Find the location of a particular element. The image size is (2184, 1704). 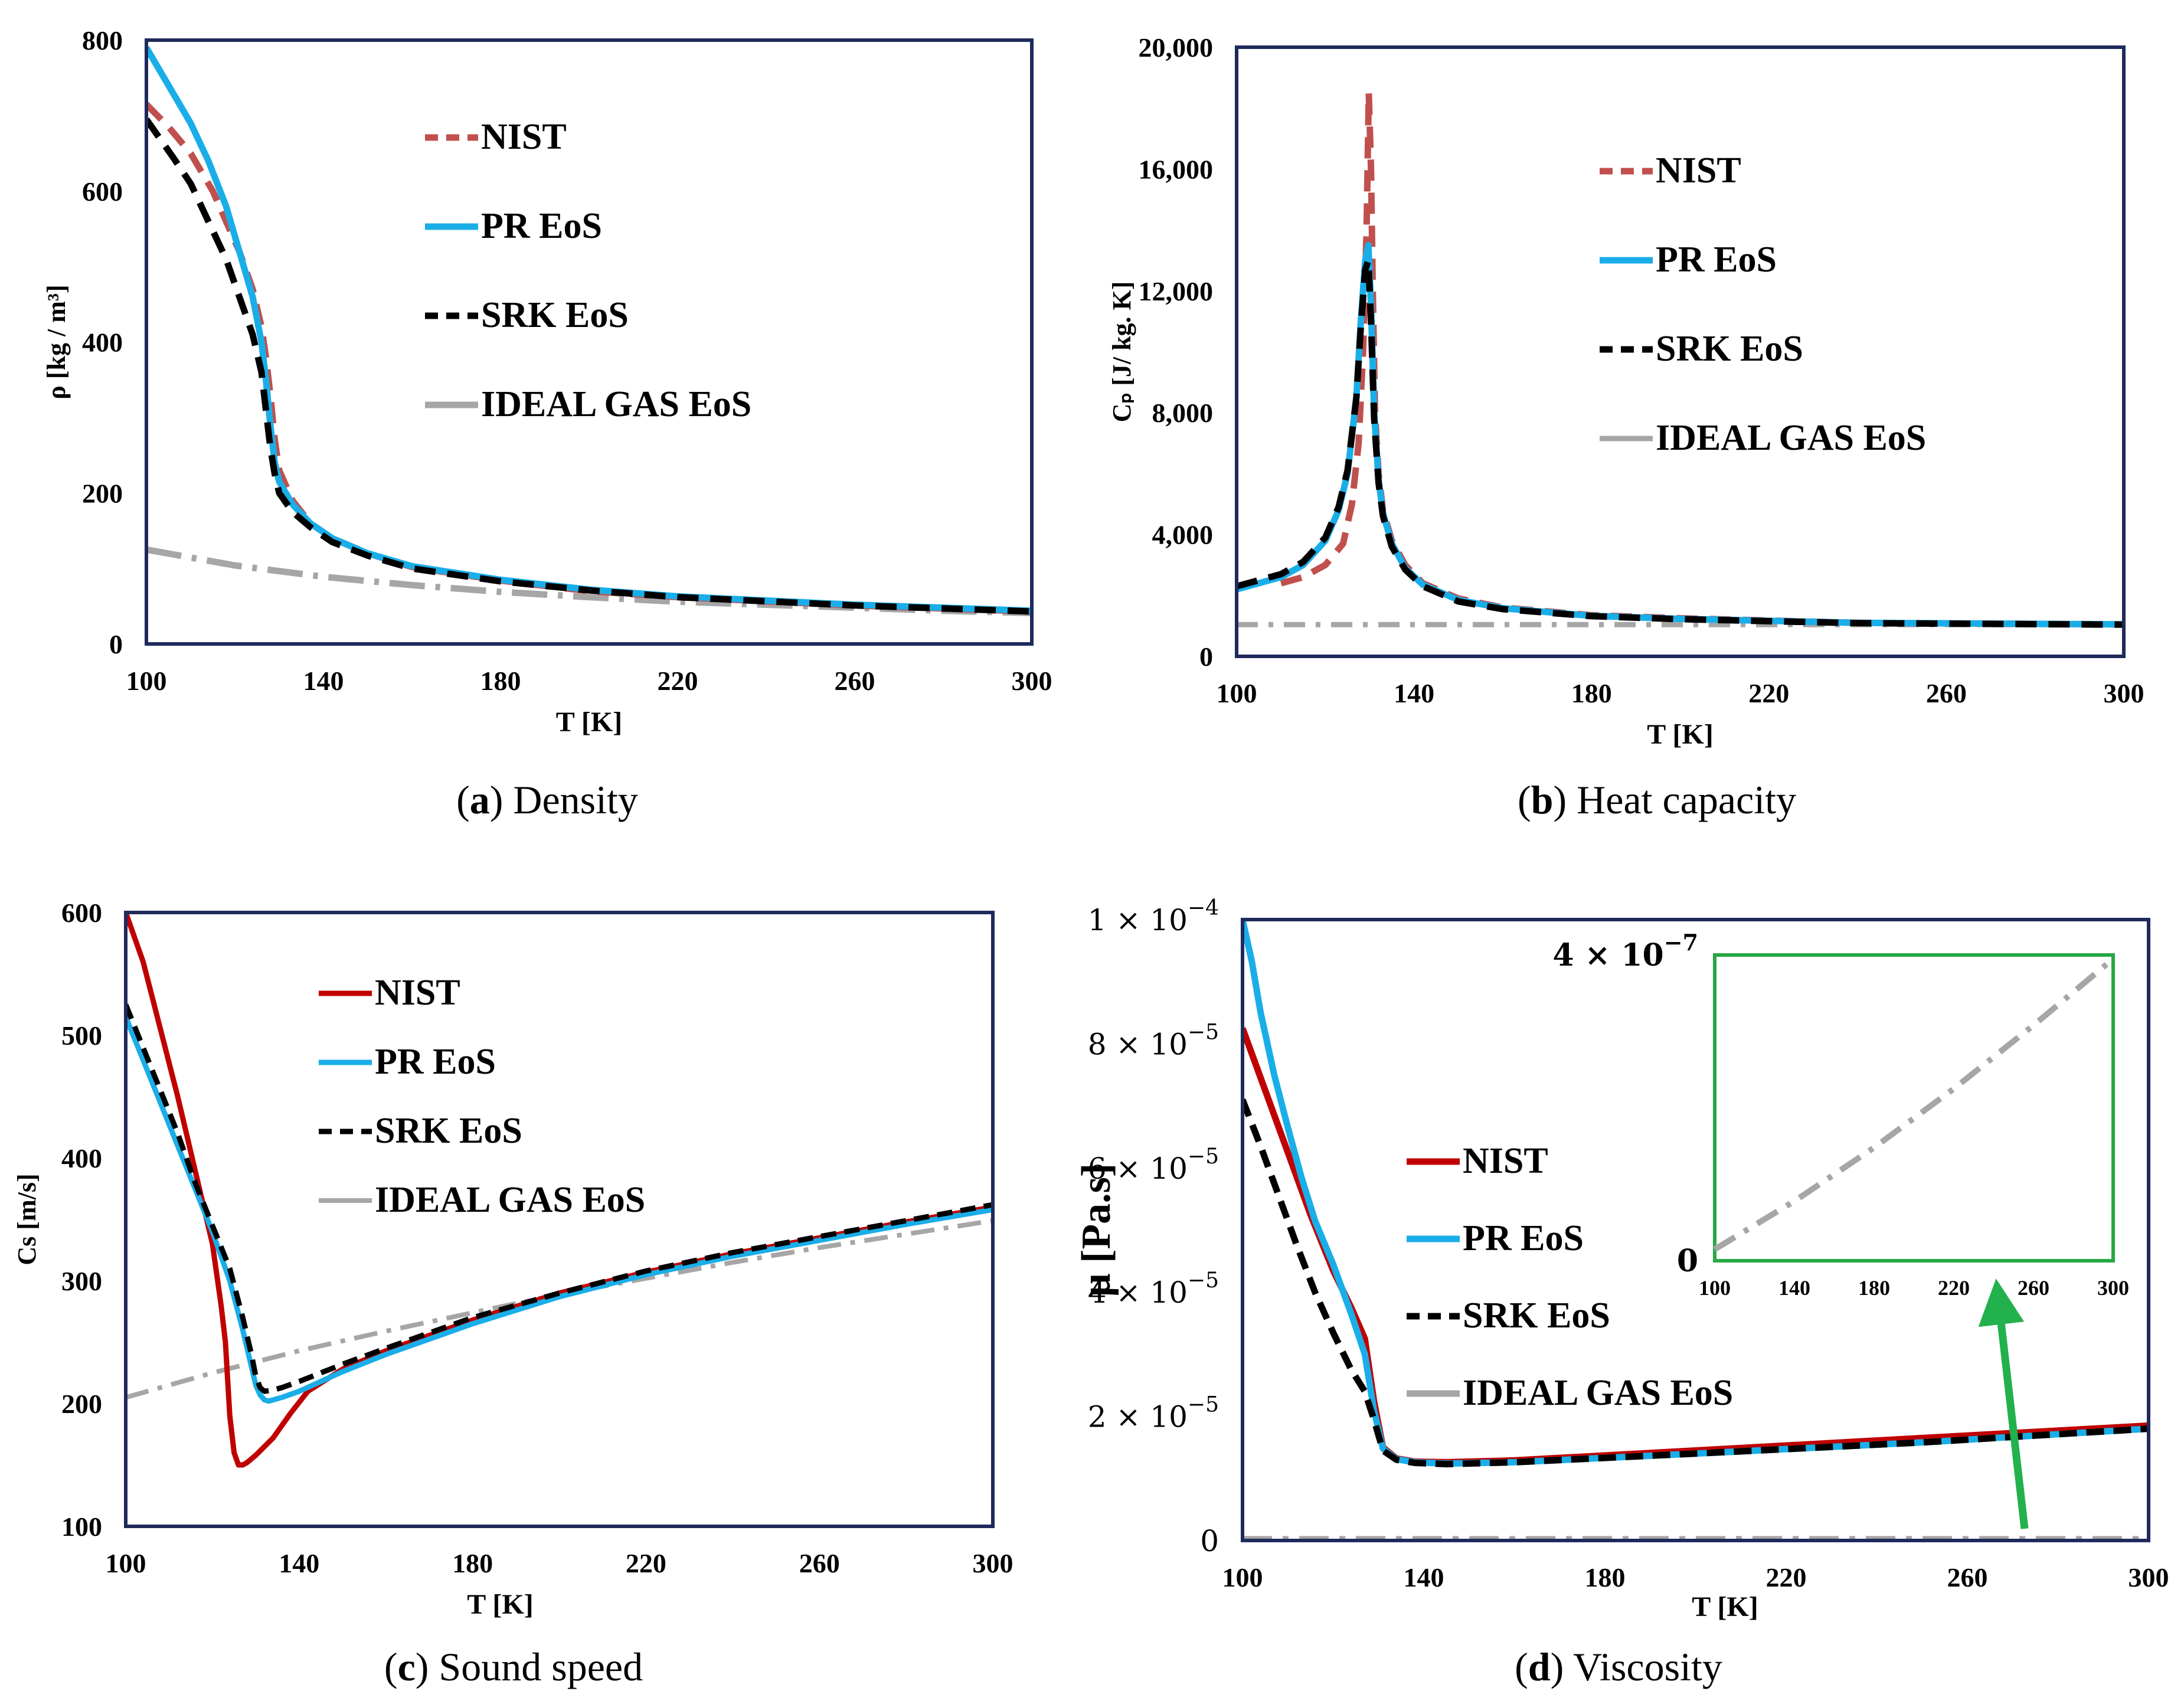

inset-x-tick-label: 180 is located at coordinates (1874, 1288).